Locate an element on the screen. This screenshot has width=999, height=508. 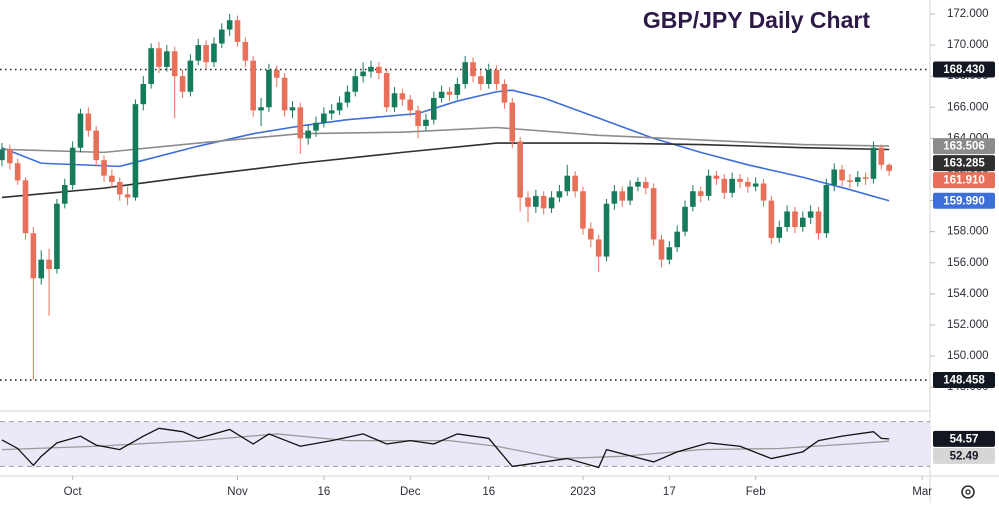
x-tick-label: Mar is located at coordinates (922, 492).